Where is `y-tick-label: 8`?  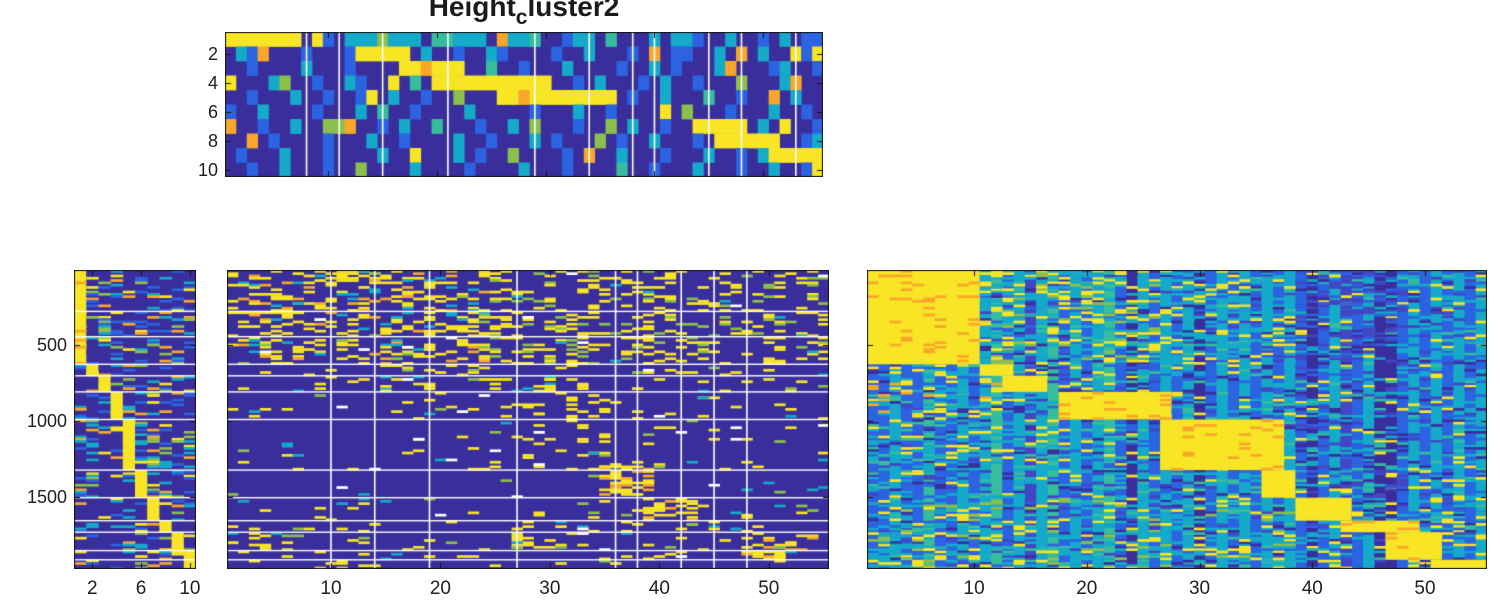
y-tick-label: 8 is located at coordinates (212, 140).